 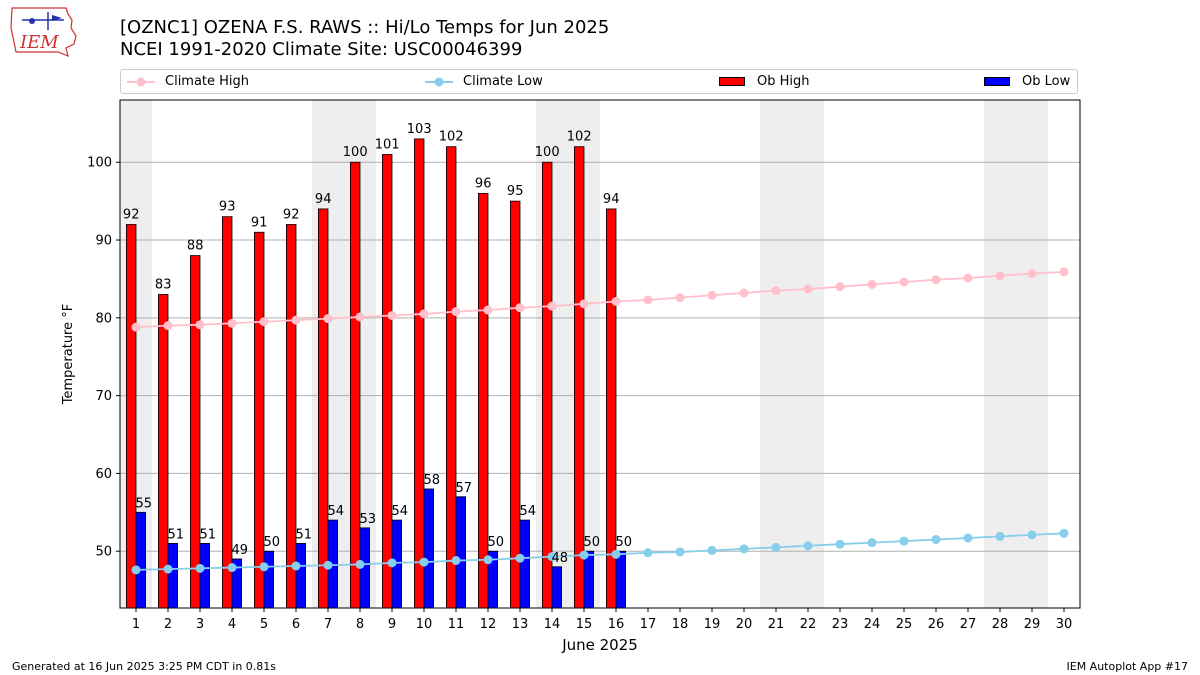 I want to click on legend-label-ob-high: Ob High, so click(x=783, y=81).